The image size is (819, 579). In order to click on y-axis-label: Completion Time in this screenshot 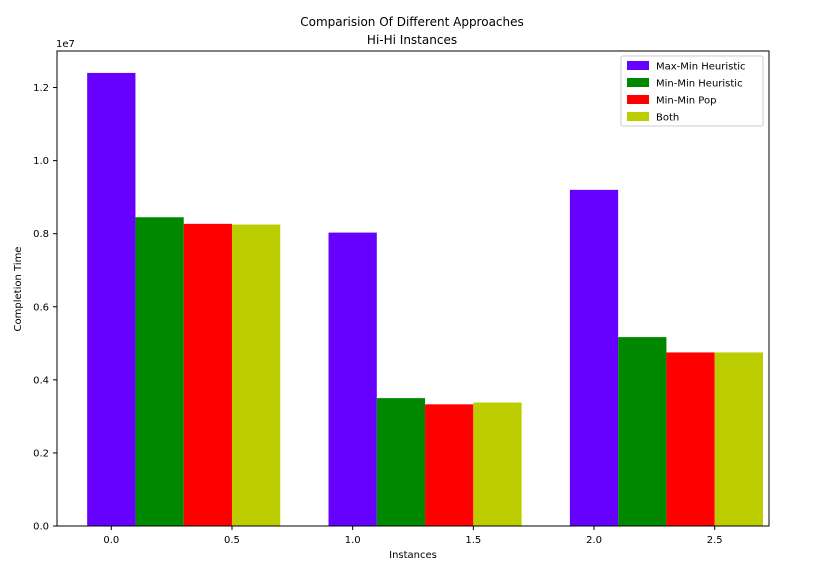, I will do `click(18, 289)`.